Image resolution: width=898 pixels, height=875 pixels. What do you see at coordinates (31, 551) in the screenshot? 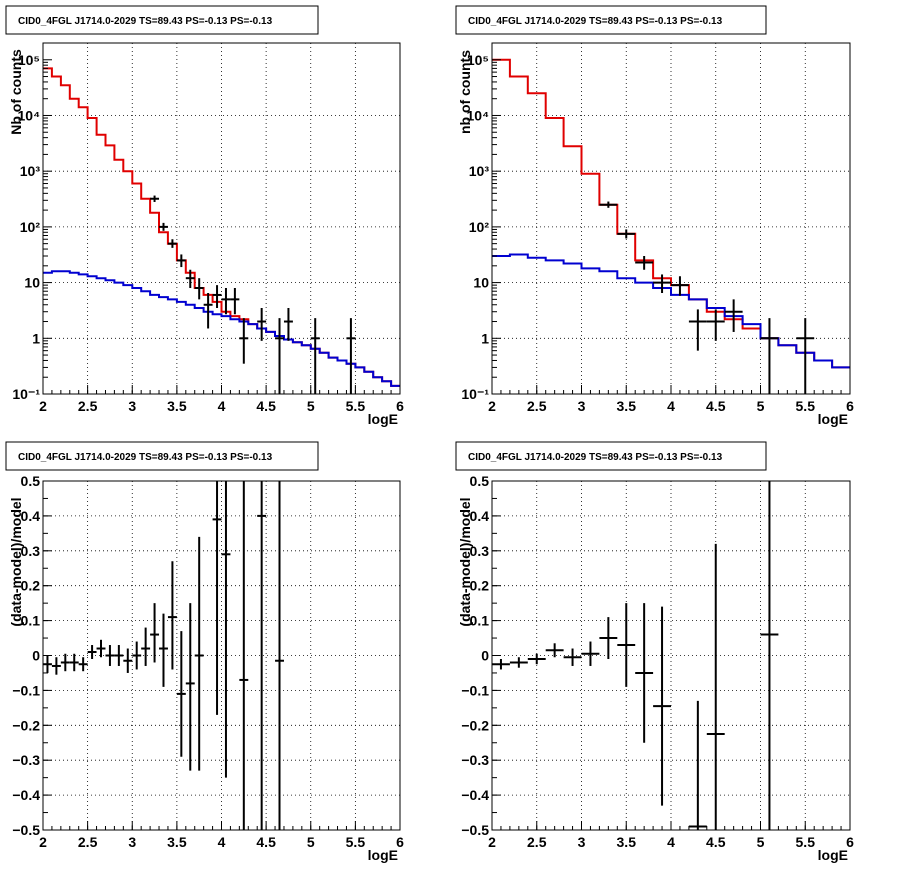
I see `y-tick-label: 0.3` at bounding box center [31, 551].